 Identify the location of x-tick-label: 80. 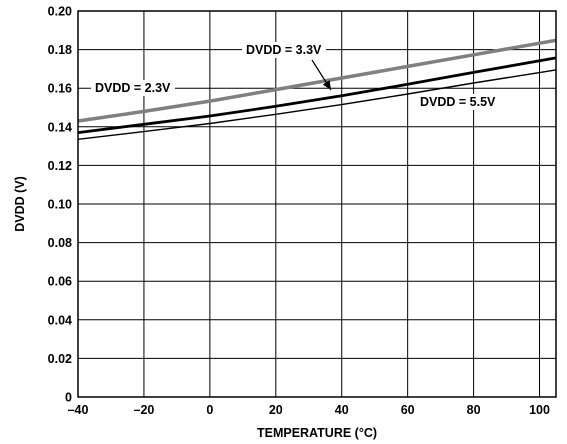
(474, 410).